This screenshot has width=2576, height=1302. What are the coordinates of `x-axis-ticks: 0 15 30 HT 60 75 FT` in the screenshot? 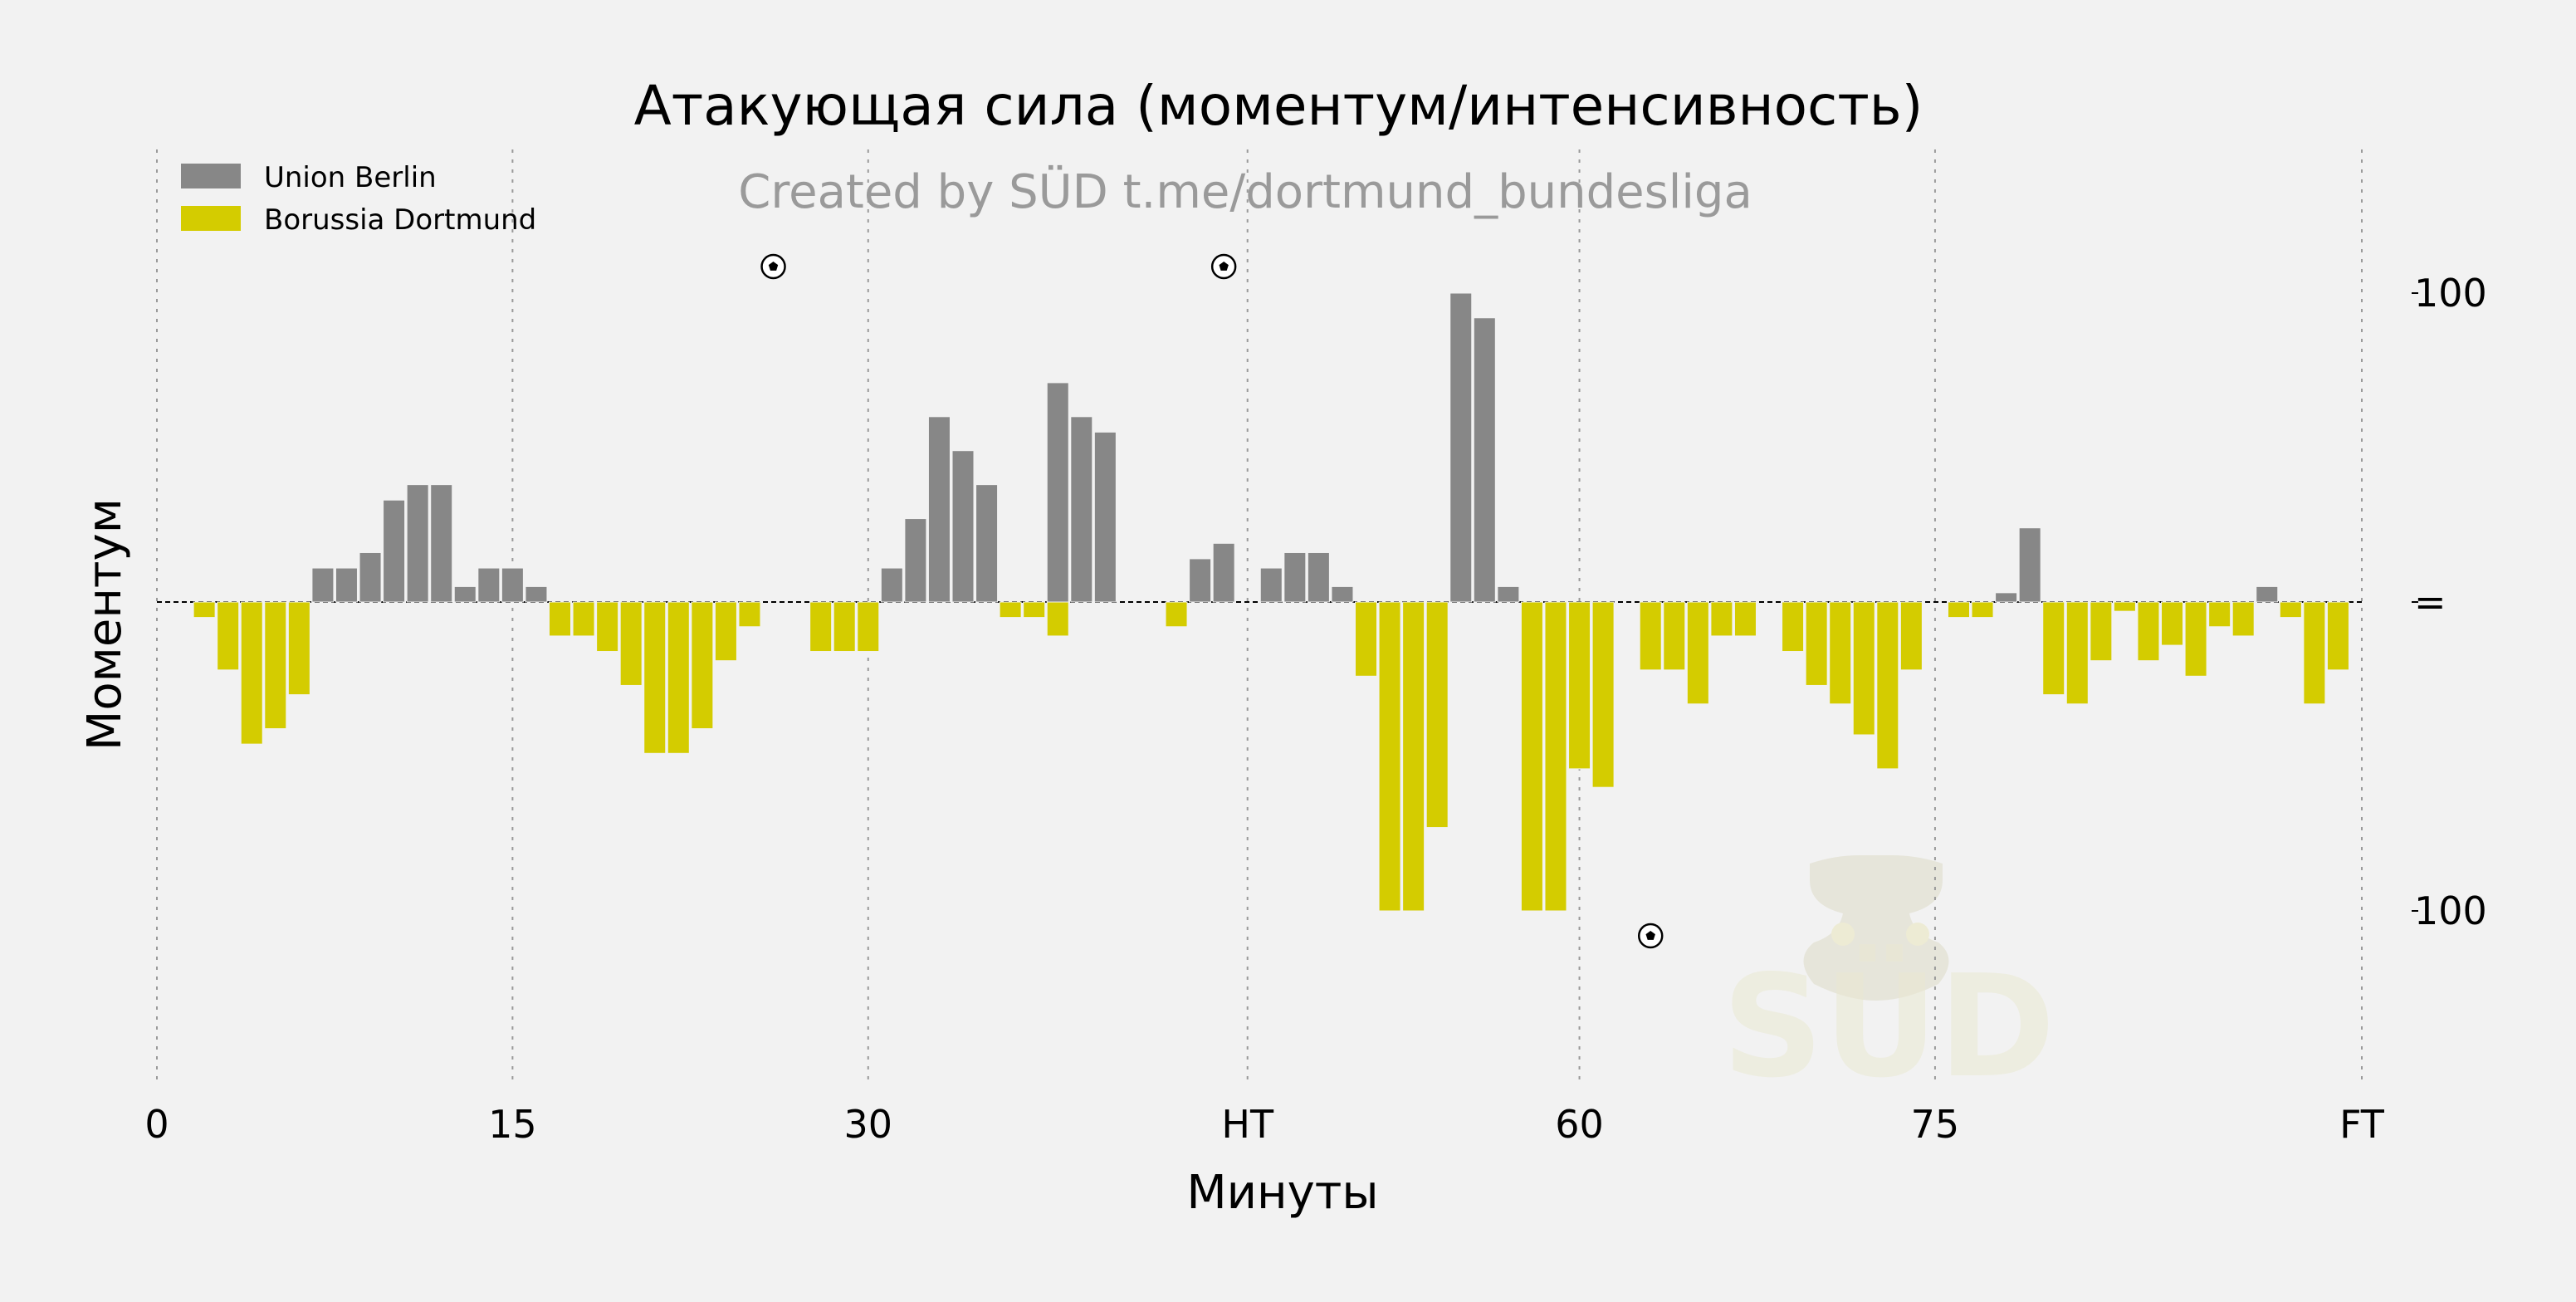 It's located at (1264, 1124).